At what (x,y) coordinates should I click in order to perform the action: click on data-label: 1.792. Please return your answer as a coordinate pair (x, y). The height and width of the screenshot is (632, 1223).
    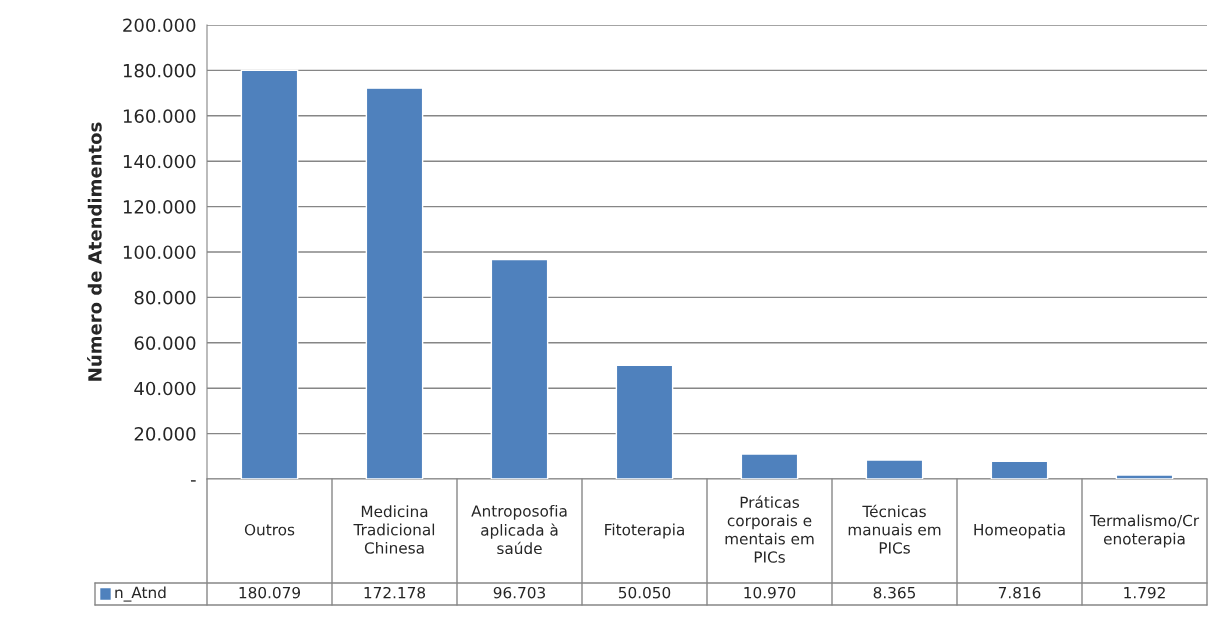
    Looking at the image, I should click on (1144, 592).